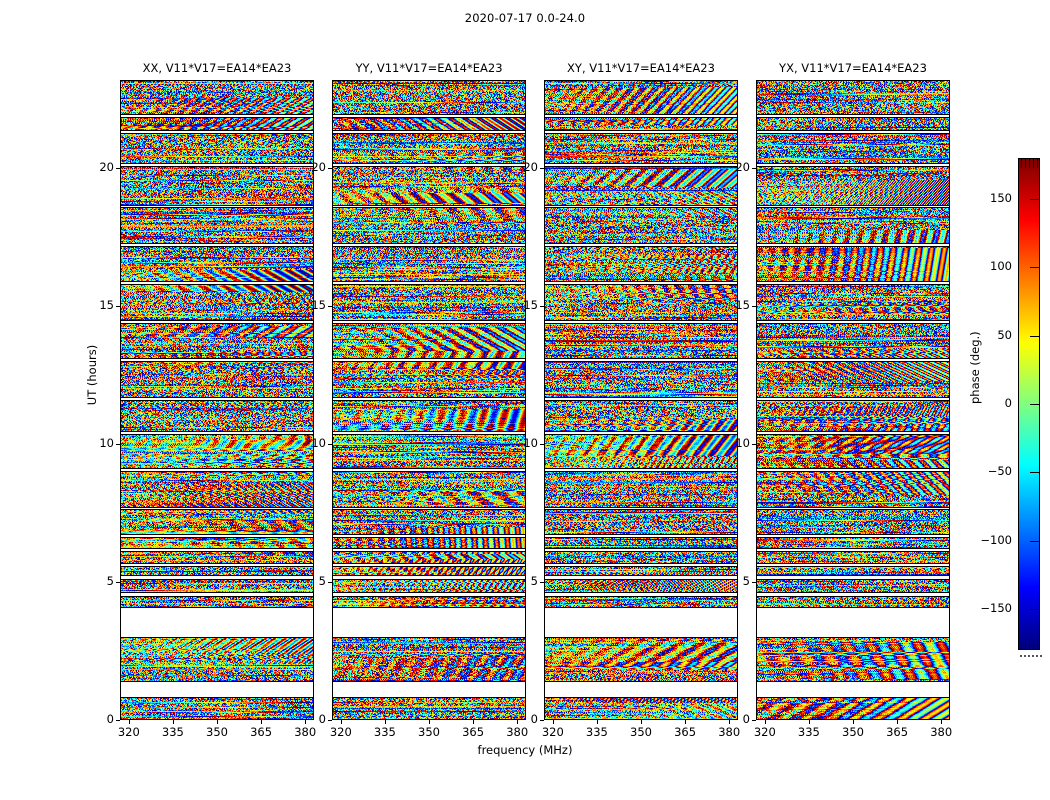 This screenshot has width=1050, height=800. What do you see at coordinates (853, 400) in the screenshot?
I see `heatmap-image-yx` at bounding box center [853, 400].